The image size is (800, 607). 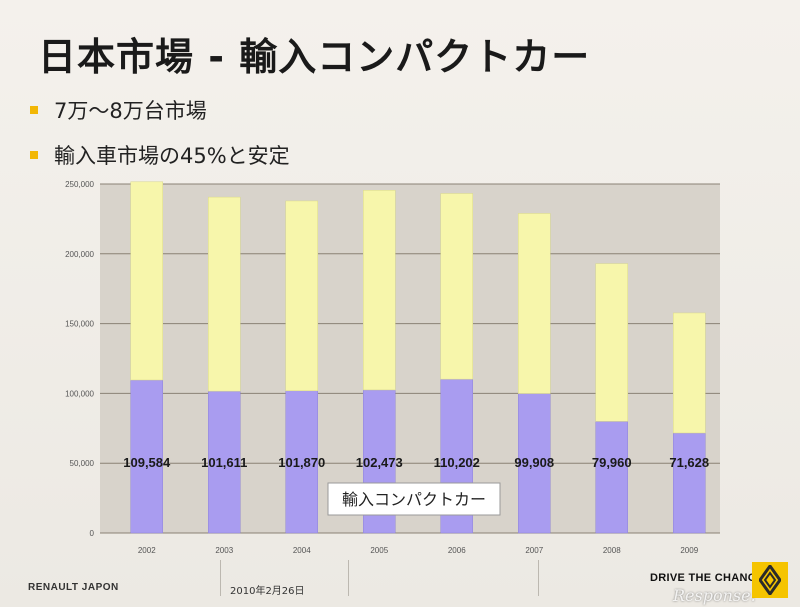 What do you see at coordinates (79, 359) in the screenshot?
I see `y-axis: 0 50,000 100,000 150,000 200,000 250,000` at bounding box center [79, 359].